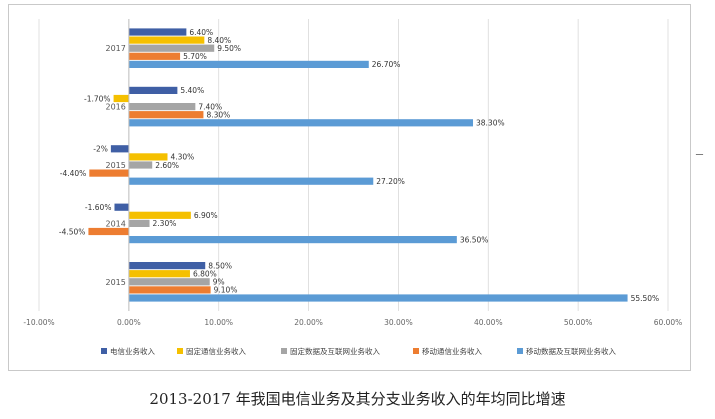 Image resolution: width=715 pixels, height=419 pixels. What do you see at coordinates (578, 322) in the screenshot?
I see `x-tick-label: 50.00%` at bounding box center [578, 322].